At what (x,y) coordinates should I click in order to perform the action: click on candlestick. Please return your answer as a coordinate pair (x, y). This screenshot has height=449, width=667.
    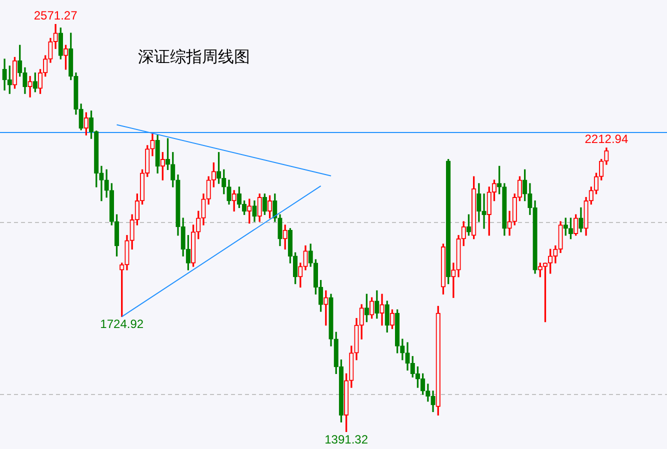
    Looking at the image, I should click on (453, 280).